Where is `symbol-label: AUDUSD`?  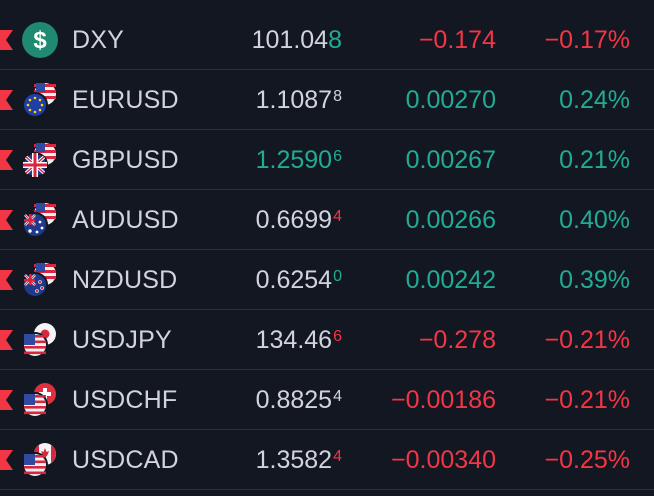 symbol-label: AUDUSD is located at coordinates (125, 220).